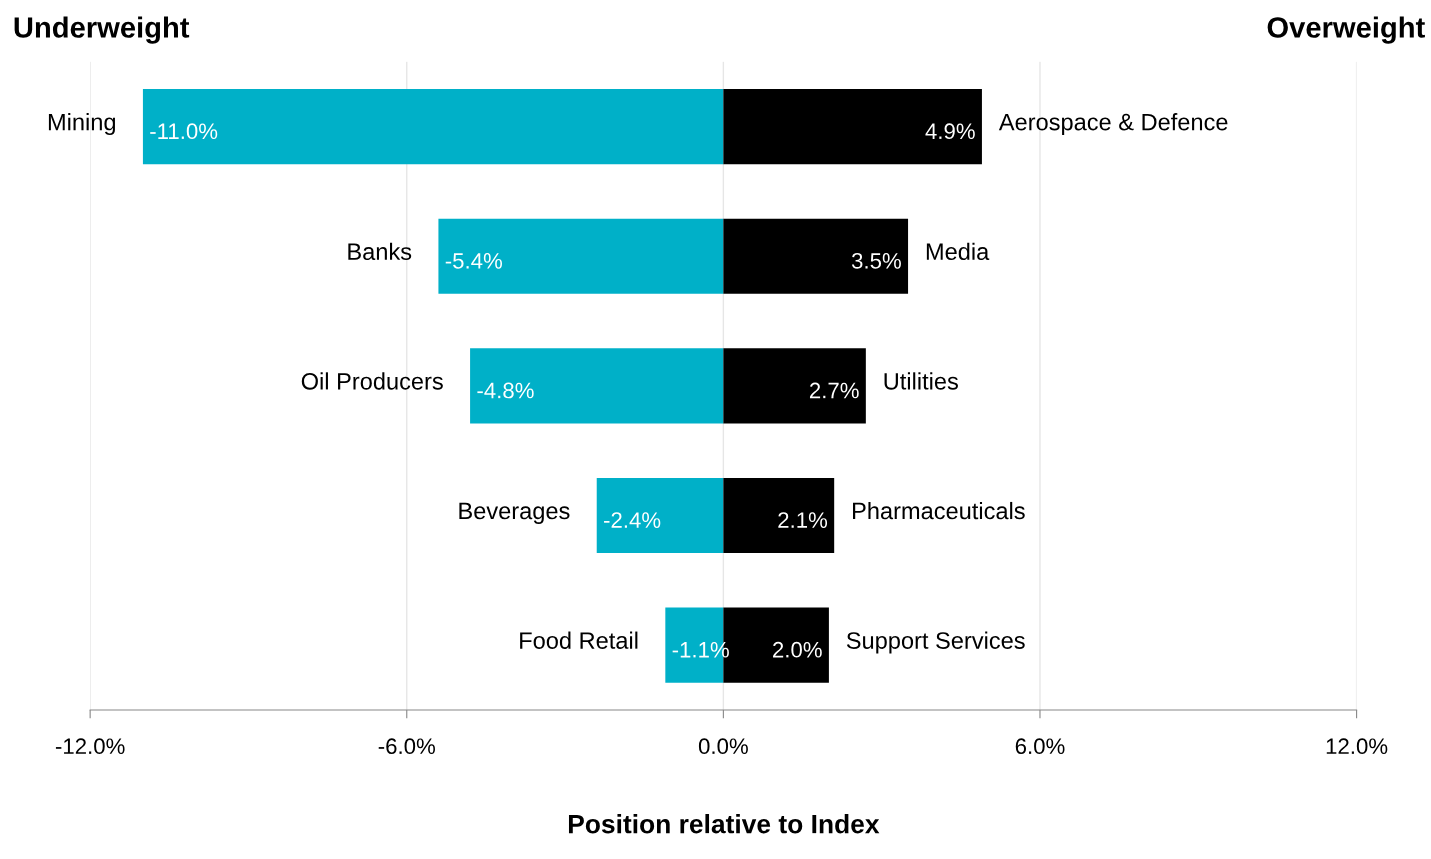 The width and height of the screenshot is (1431, 859). I want to click on data-label: 2.0%, so click(797, 649).